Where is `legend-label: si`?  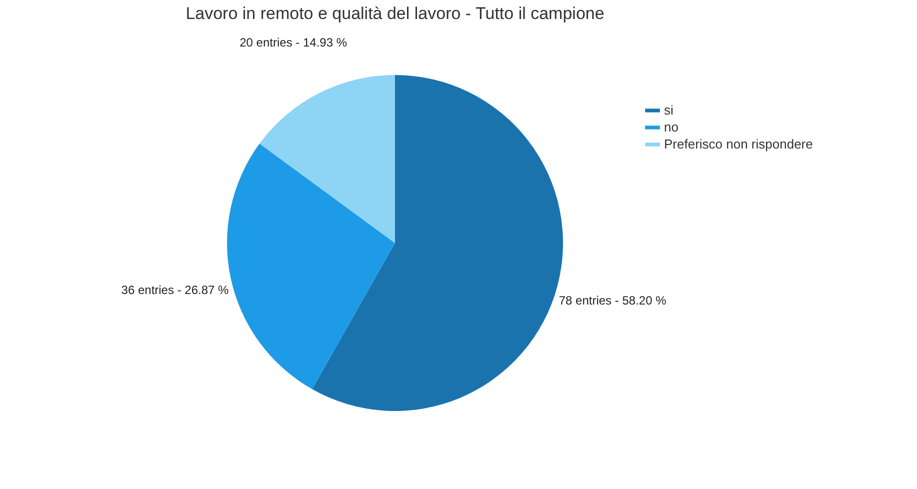 legend-label: si is located at coordinates (669, 110).